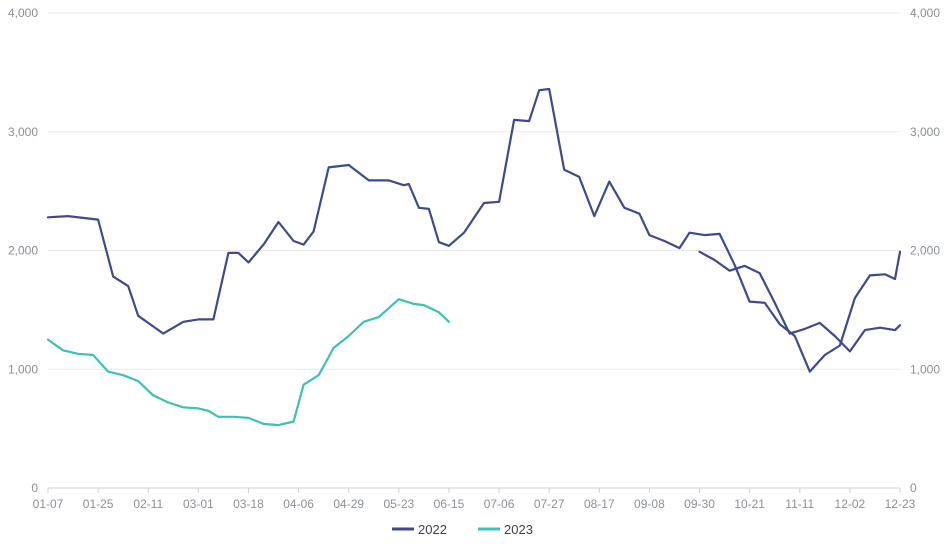 The width and height of the screenshot is (952, 544). I want to click on x-tick-label: 12-02, so click(850, 504).